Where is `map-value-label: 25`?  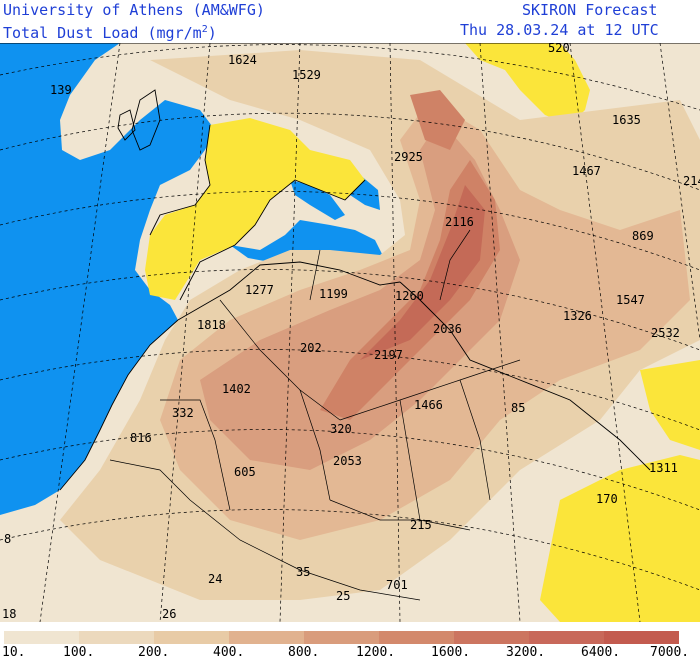 map-value-label: 25 is located at coordinates (343, 596).